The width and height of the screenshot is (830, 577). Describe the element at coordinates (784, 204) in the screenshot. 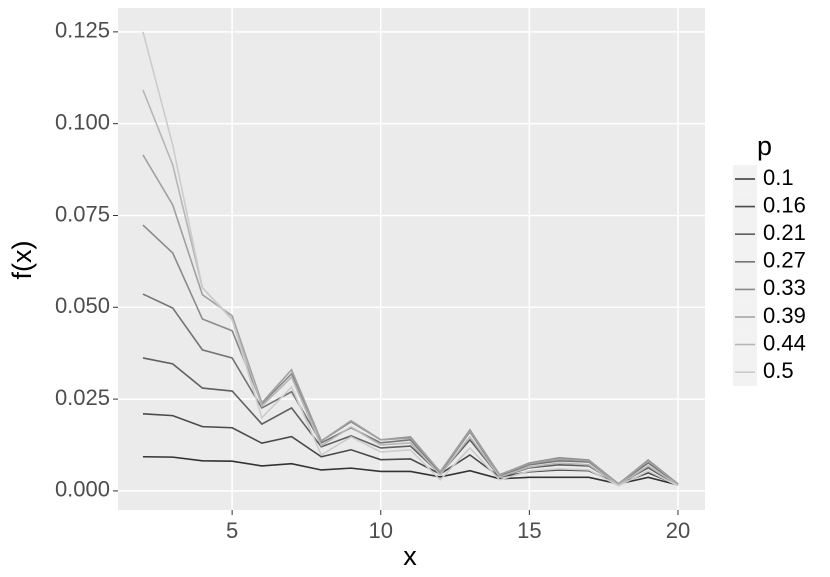

I see `legend-label: 0.16` at that location.